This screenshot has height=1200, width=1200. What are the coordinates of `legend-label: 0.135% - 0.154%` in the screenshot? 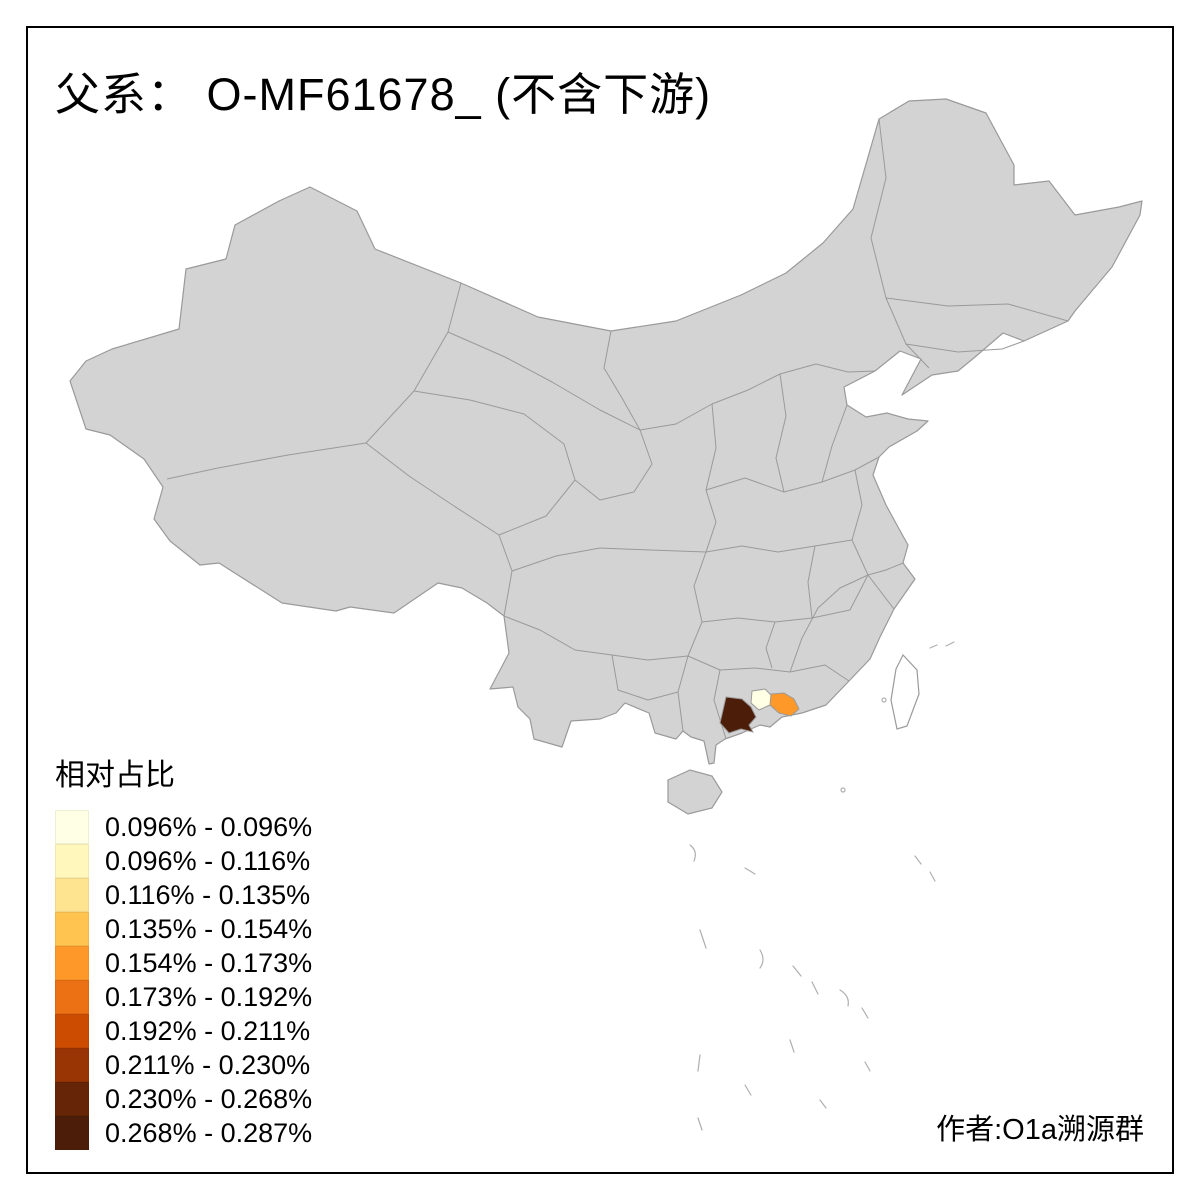 It's located at (209, 928).